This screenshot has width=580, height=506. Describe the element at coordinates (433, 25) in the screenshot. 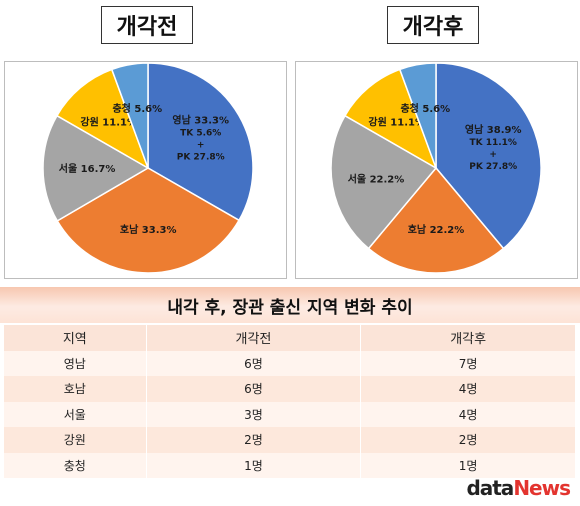

I see `chart-title-after: 개각후` at that location.